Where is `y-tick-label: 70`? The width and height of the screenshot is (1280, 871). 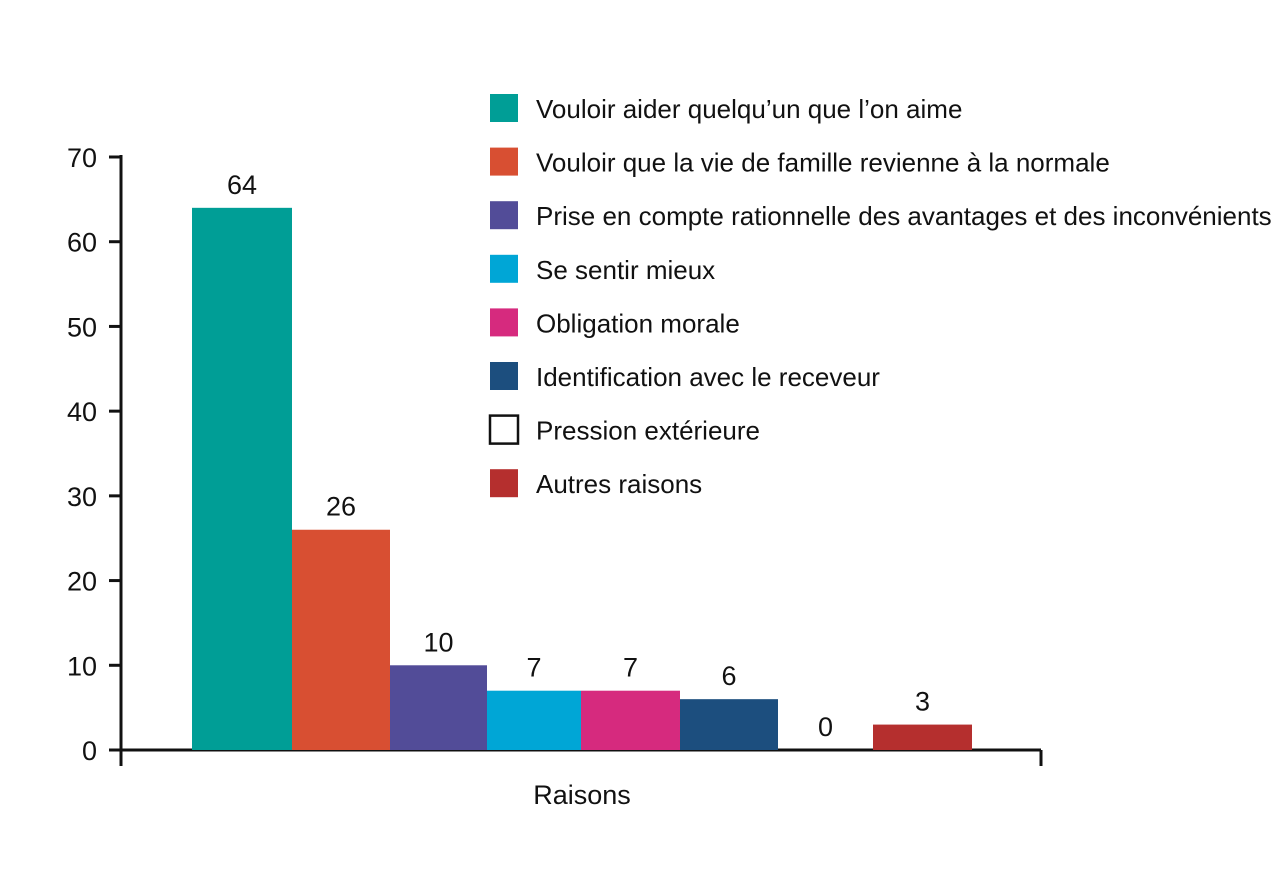
y-tick-label: 70 is located at coordinates (82, 158).